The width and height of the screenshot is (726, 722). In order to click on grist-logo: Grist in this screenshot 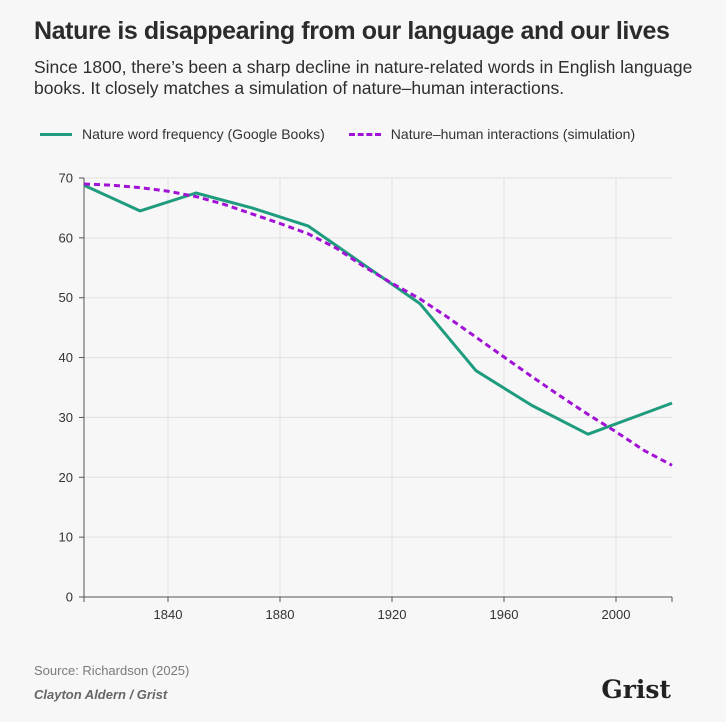, I will do `click(636, 689)`.